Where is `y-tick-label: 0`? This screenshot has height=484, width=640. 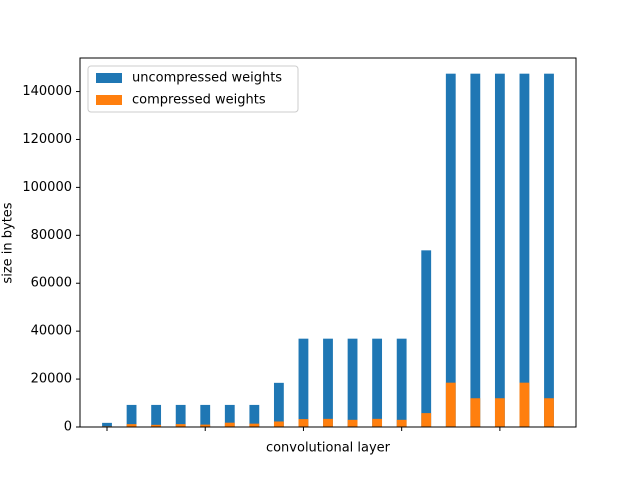 y-tick-label: 0 is located at coordinates (68, 427).